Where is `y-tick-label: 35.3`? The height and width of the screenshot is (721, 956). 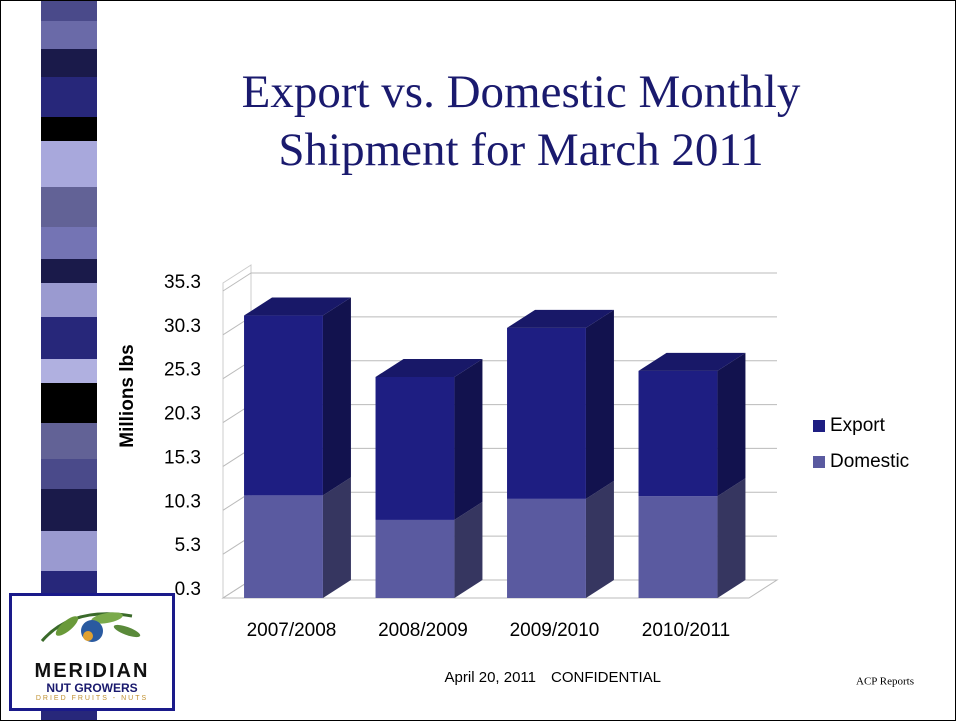 y-tick-label: 35.3 is located at coordinates (182, 282).